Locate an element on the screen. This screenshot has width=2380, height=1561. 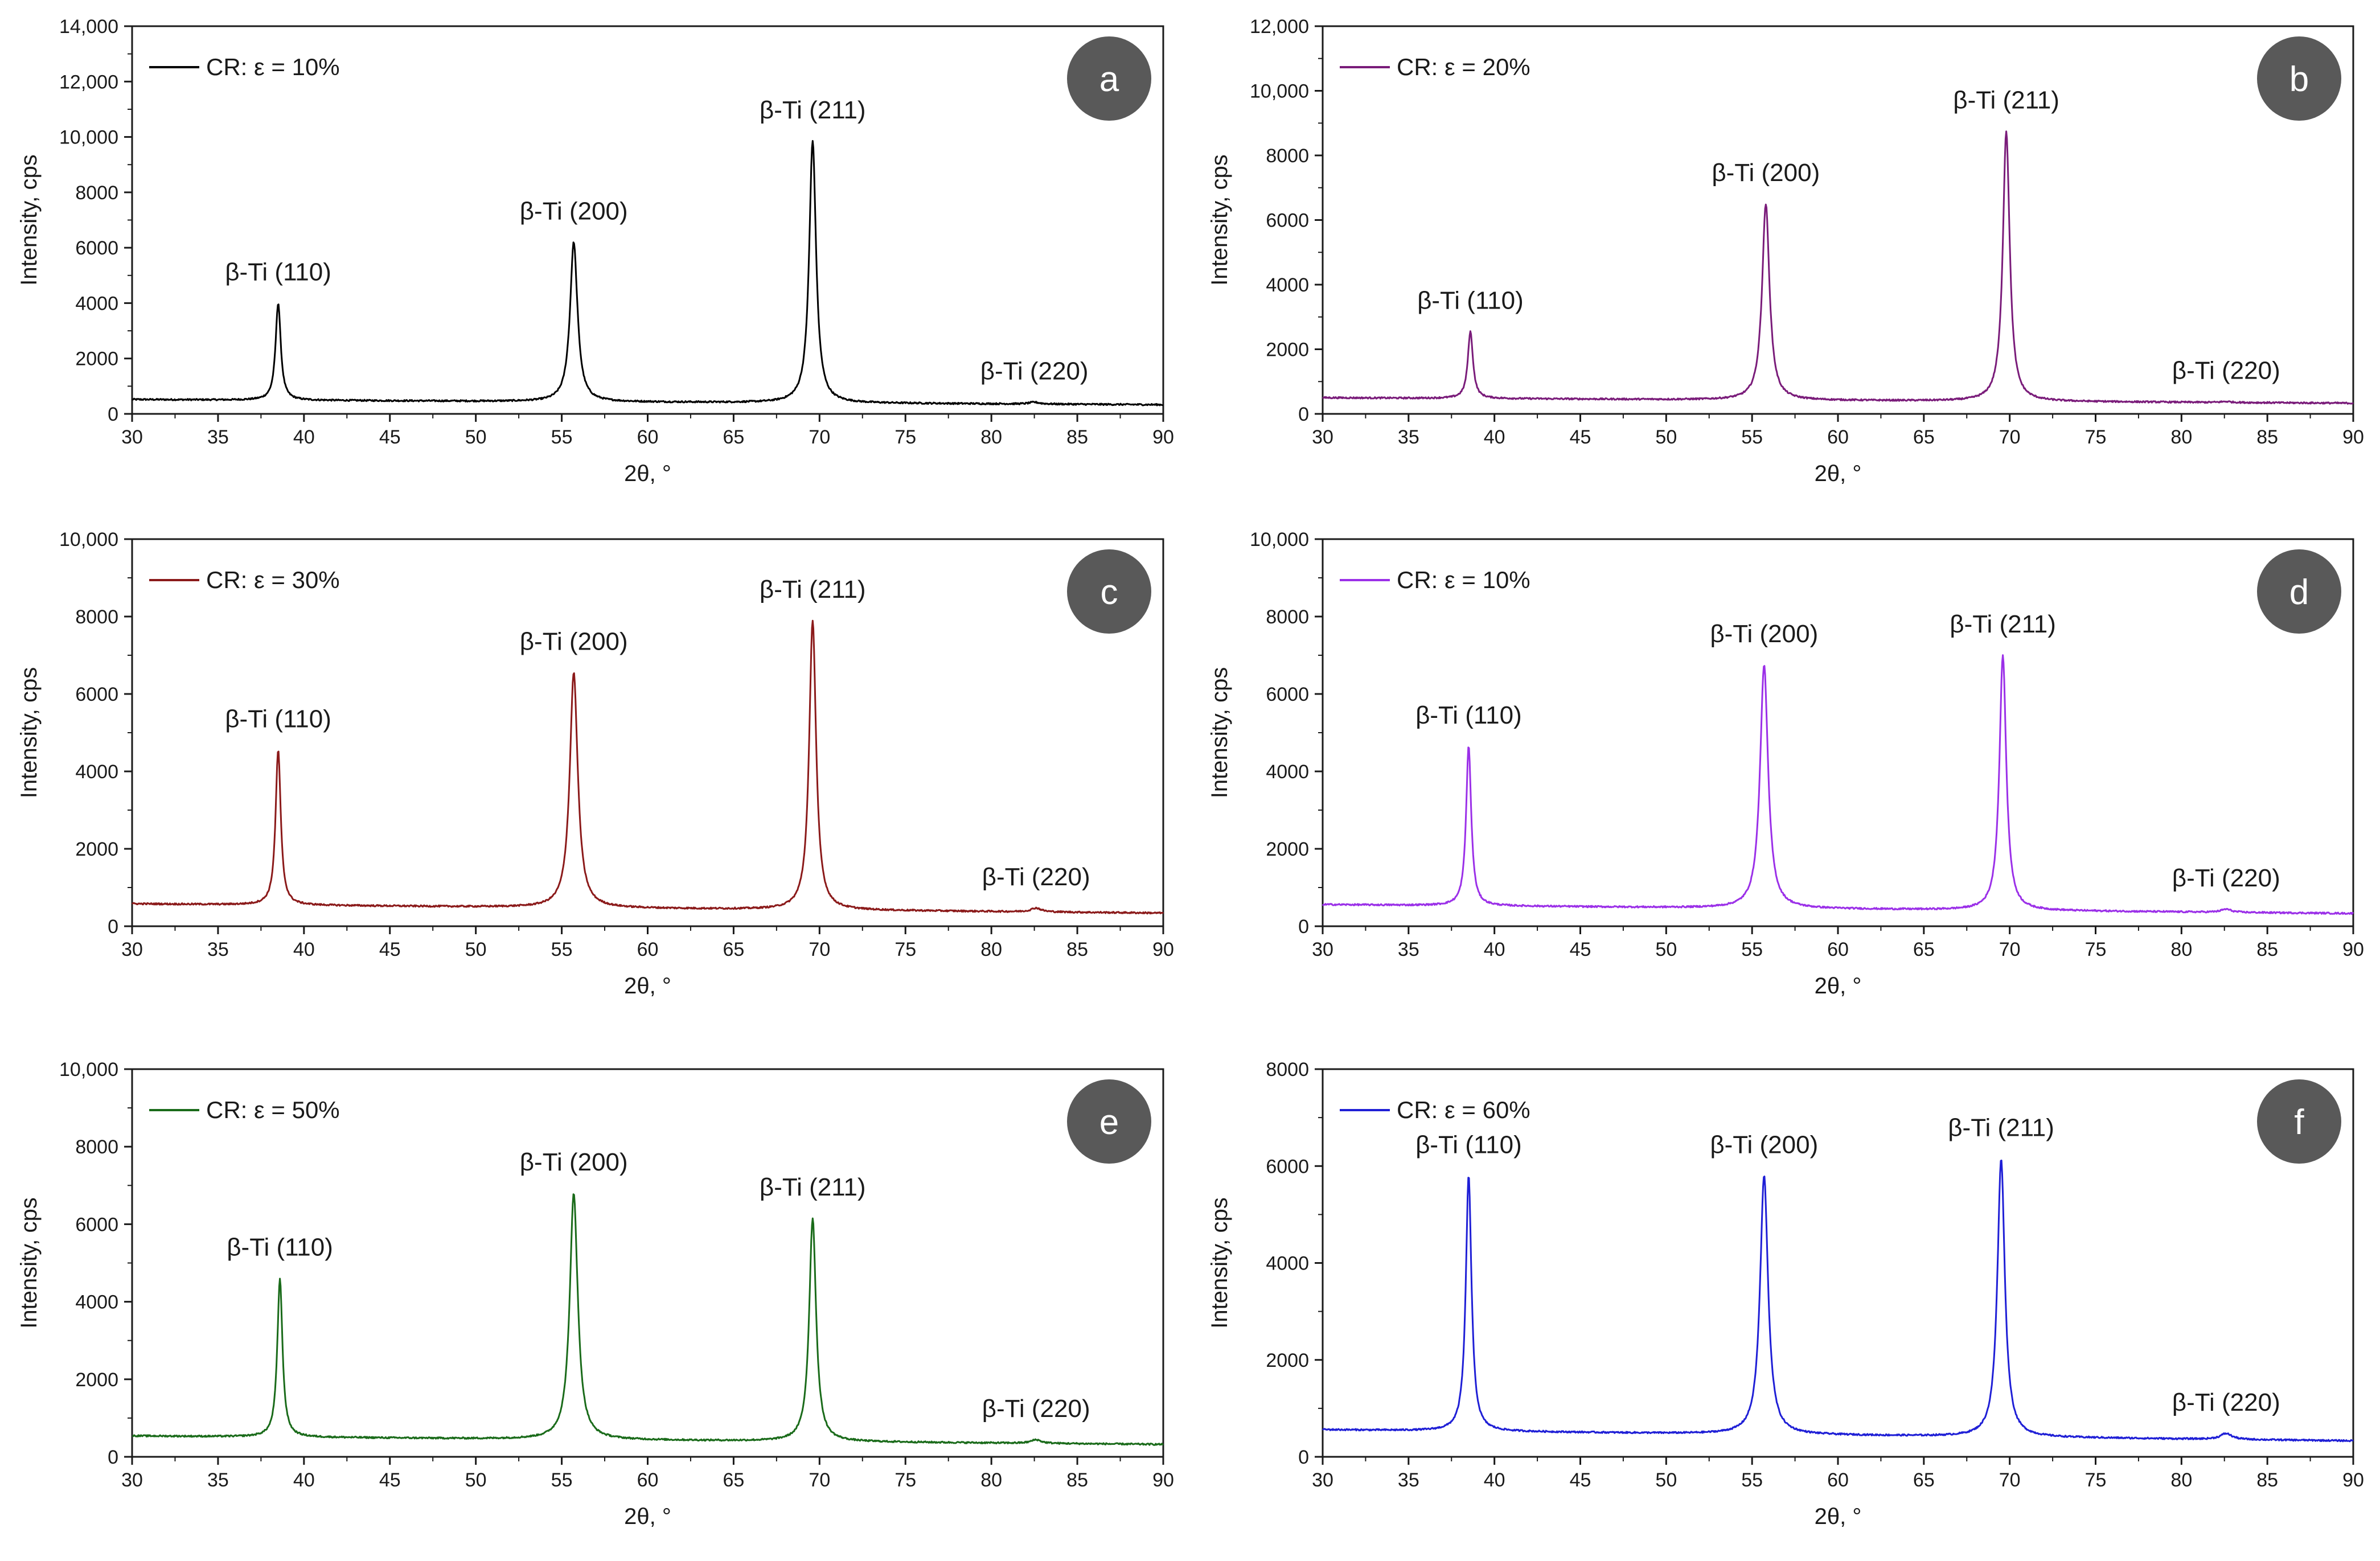
legend-label: CR: ε = 20% is located at coordinates (1463, 67).